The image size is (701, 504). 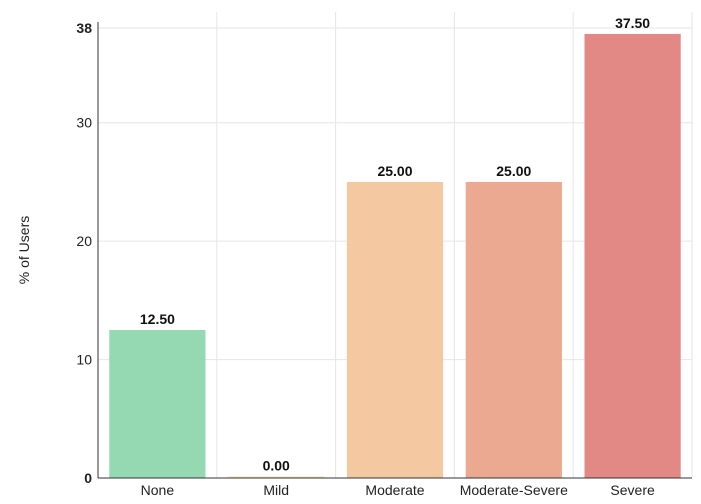 What do you see at coordinates (514, 490) in the screenshot?
I see `x-tick-label: Moderate-Severe` at bounding box center [514, 490].